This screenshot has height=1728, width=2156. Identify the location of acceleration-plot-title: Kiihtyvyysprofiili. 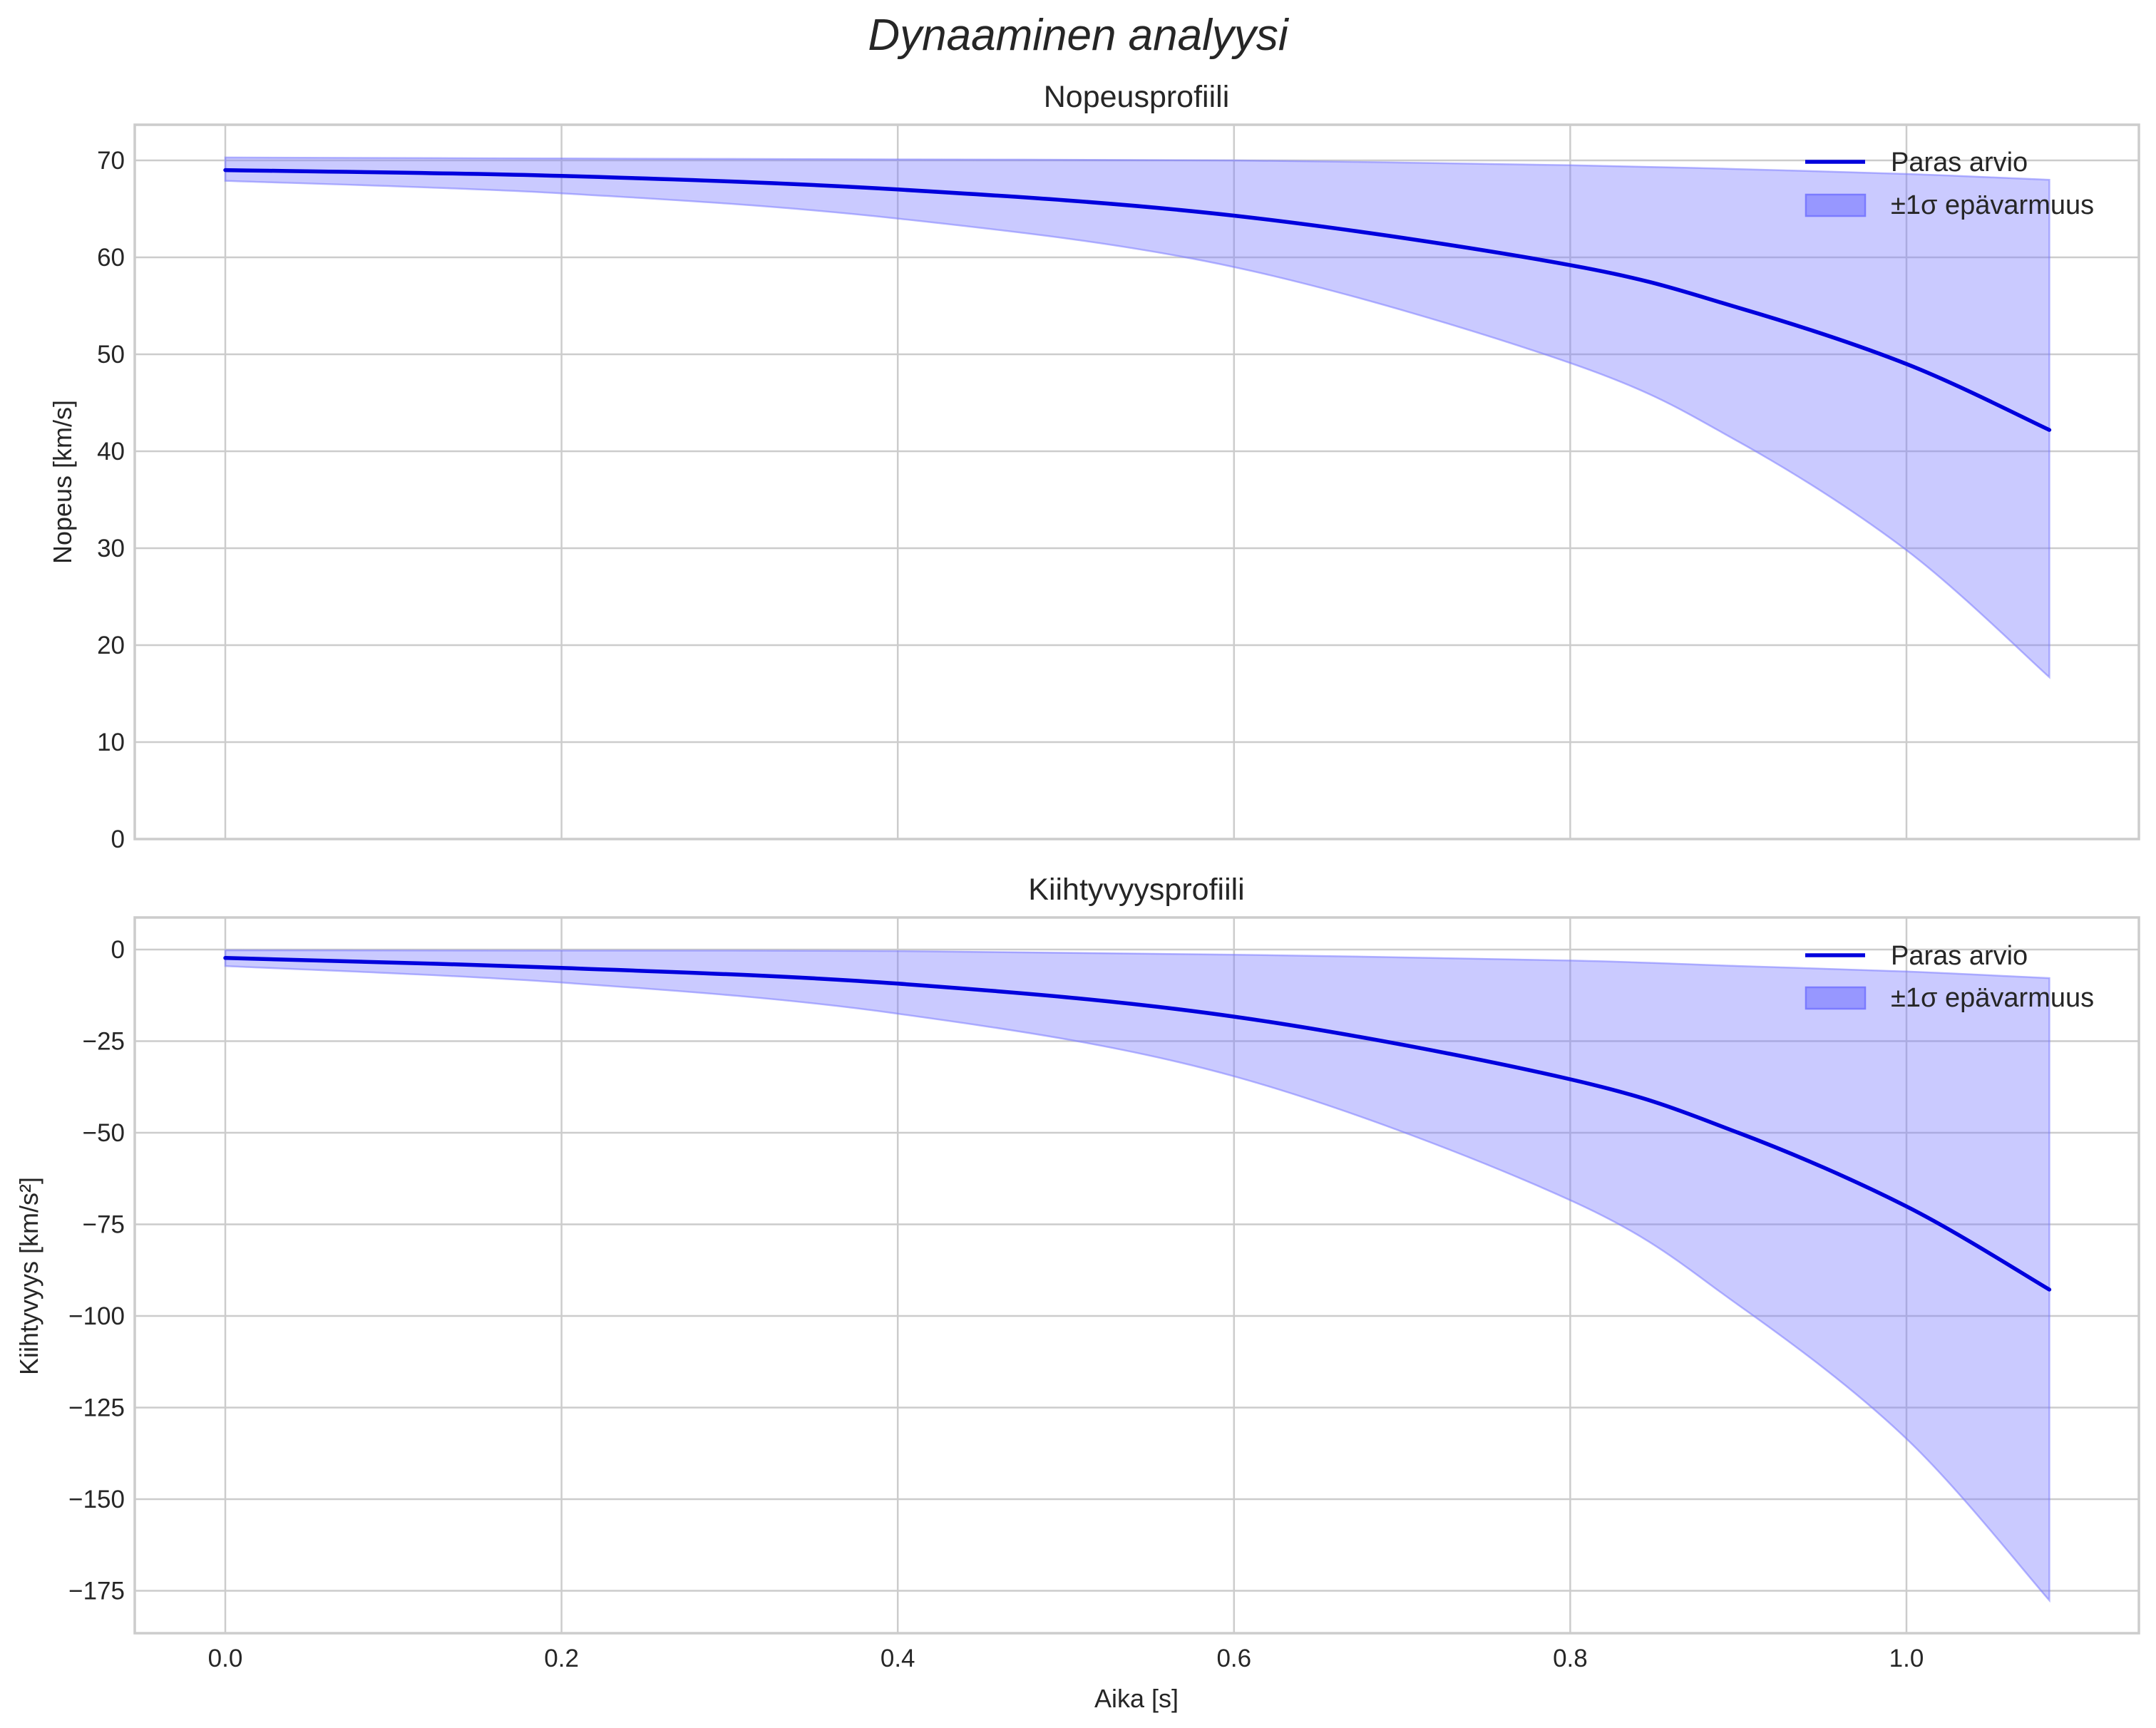
(1136, 890).